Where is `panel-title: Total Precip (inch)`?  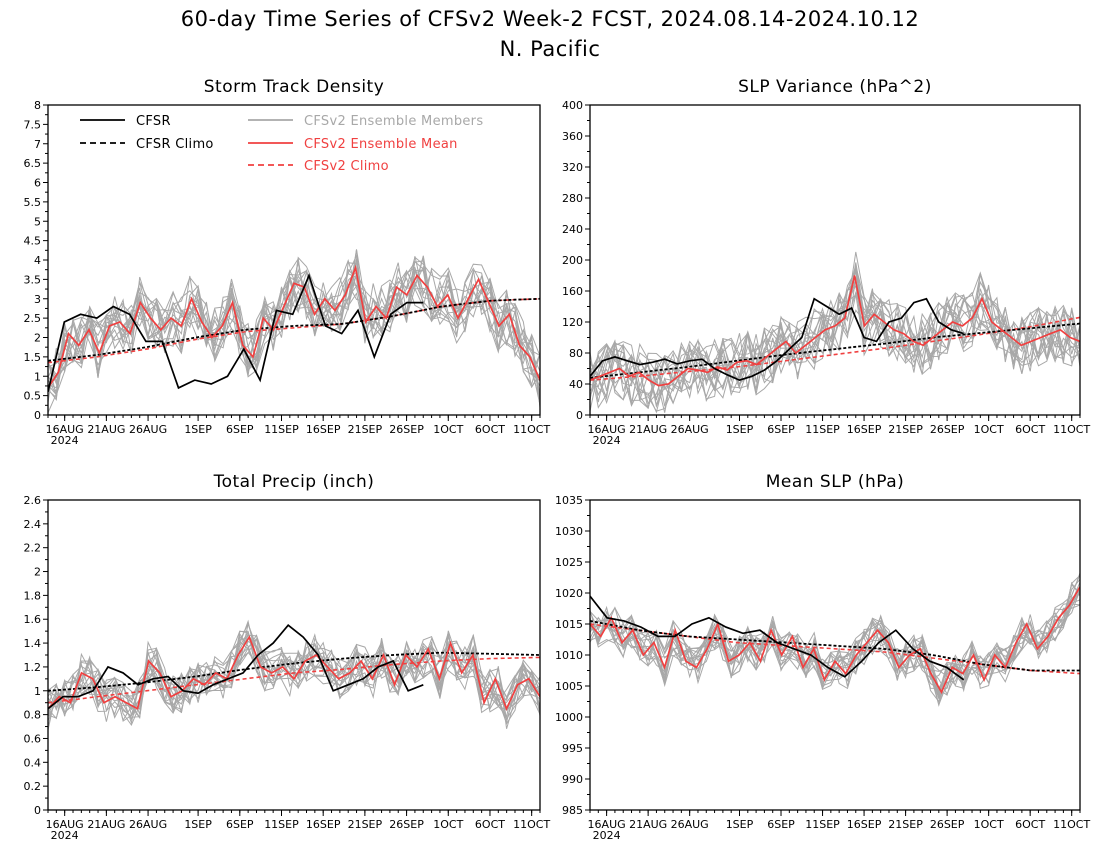
panel-title: Total Precip (inch) is located at coordinates (294, 482).